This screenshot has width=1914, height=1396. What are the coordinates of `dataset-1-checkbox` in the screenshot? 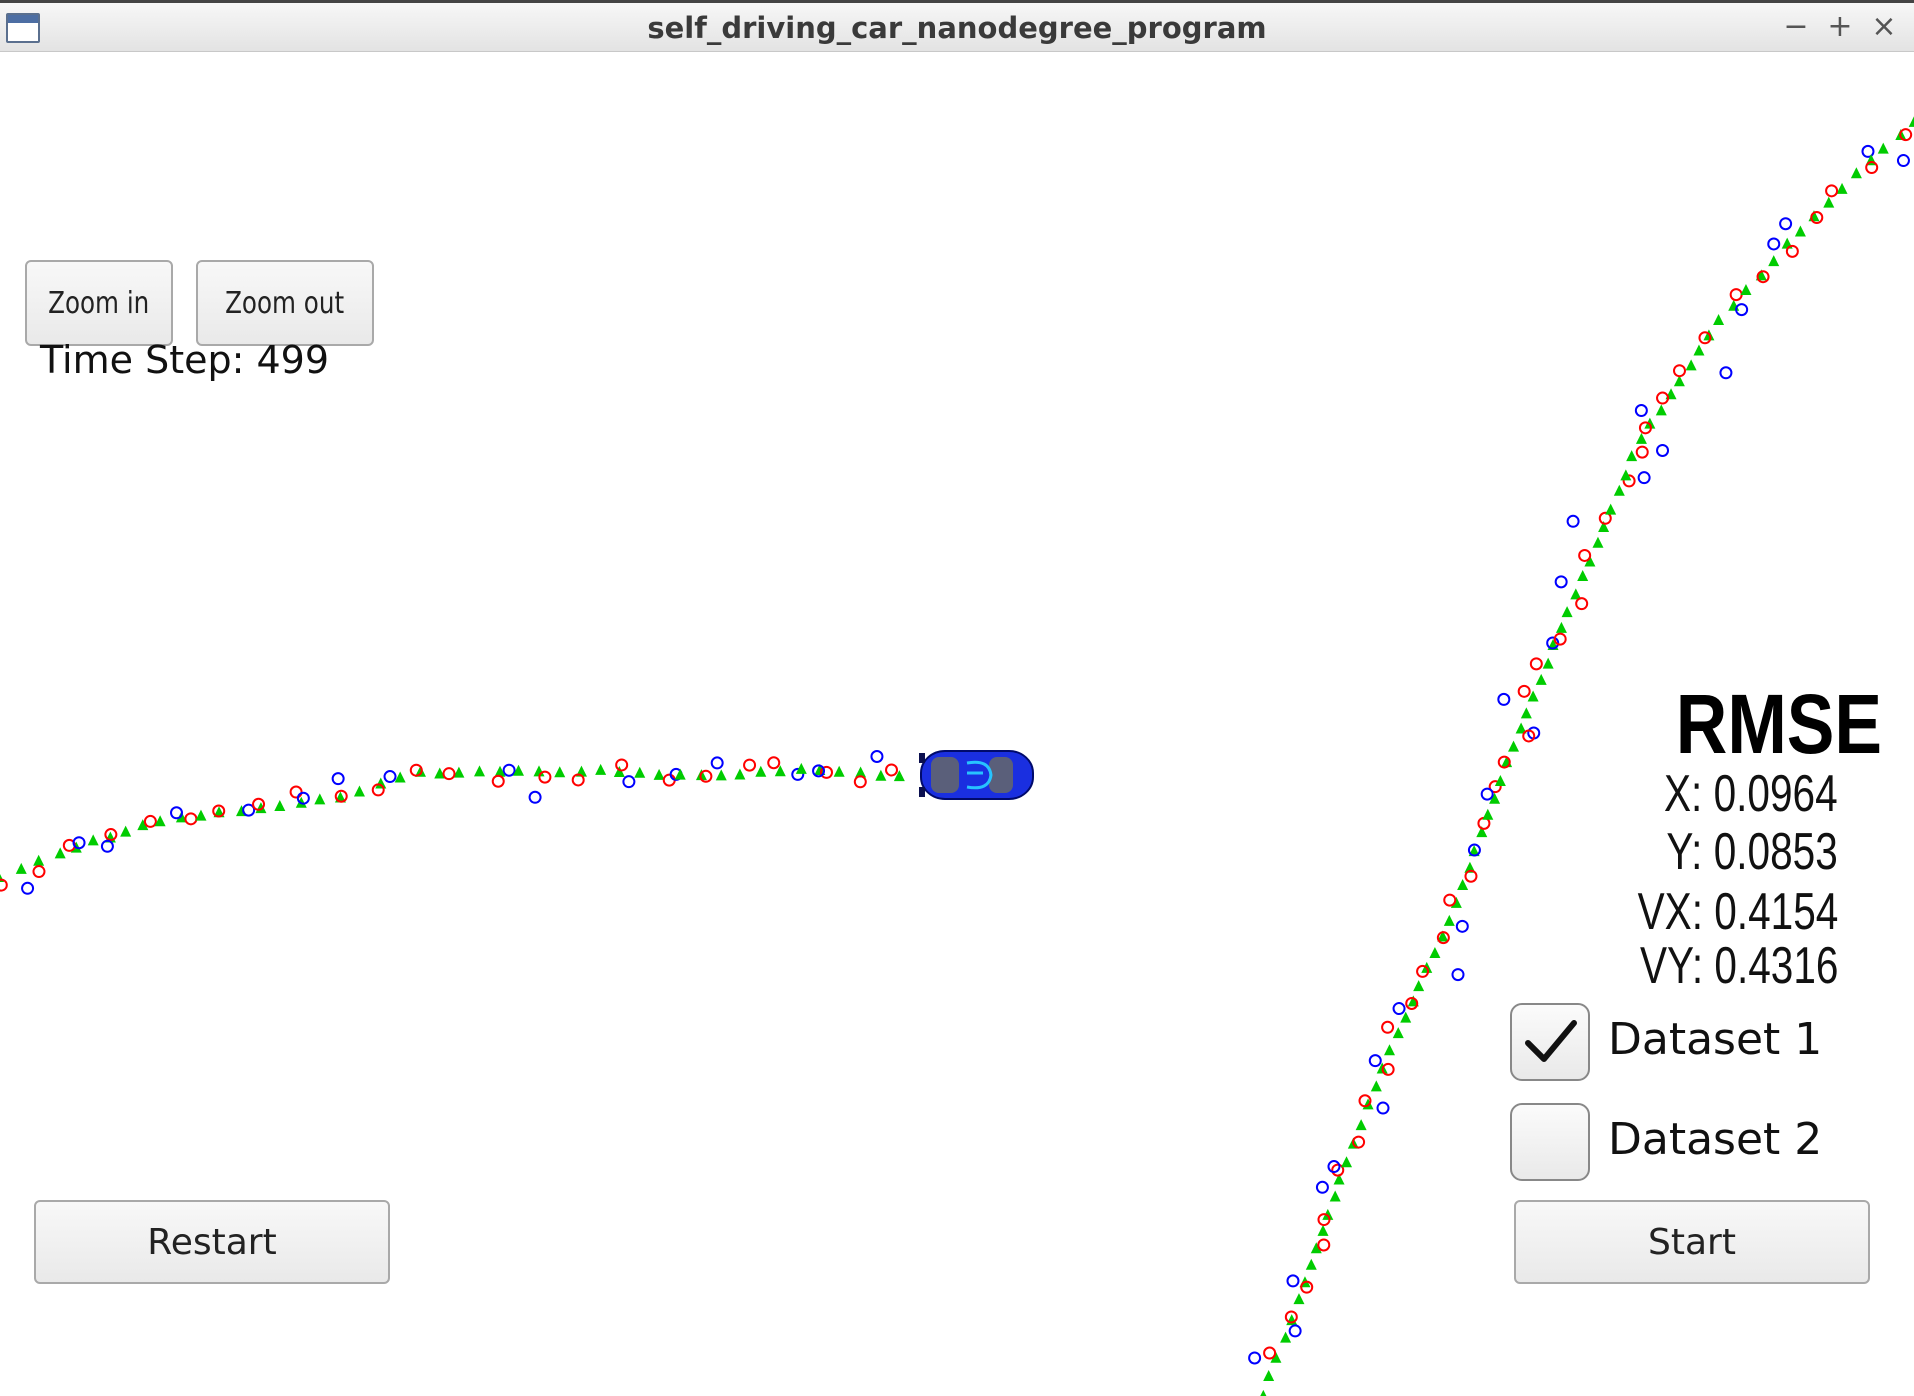 It's located at (1550, 1042).